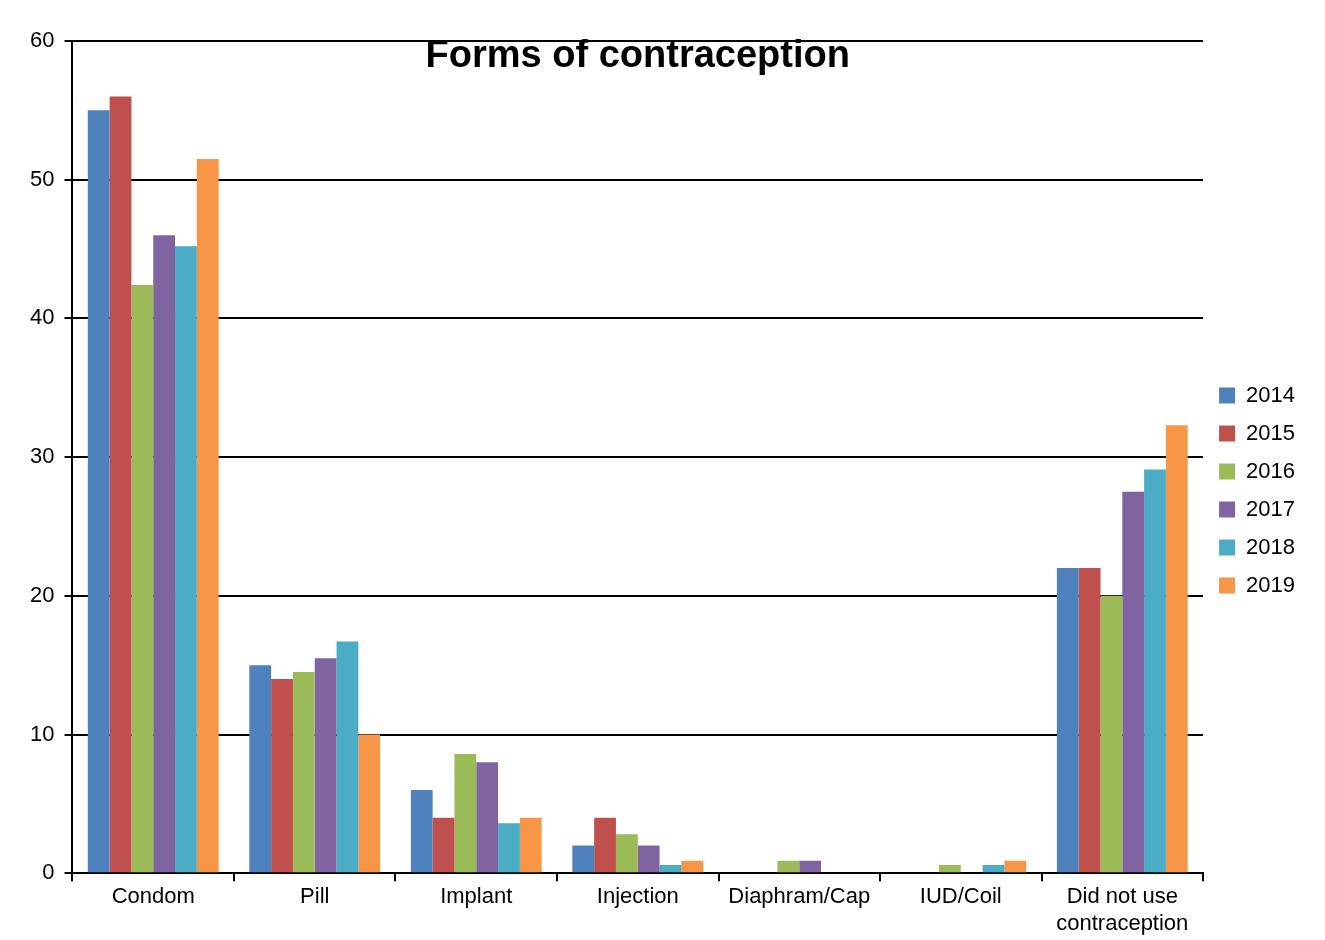  I want to click on x-tick-label: IUD/Coil, so click(960, 896).